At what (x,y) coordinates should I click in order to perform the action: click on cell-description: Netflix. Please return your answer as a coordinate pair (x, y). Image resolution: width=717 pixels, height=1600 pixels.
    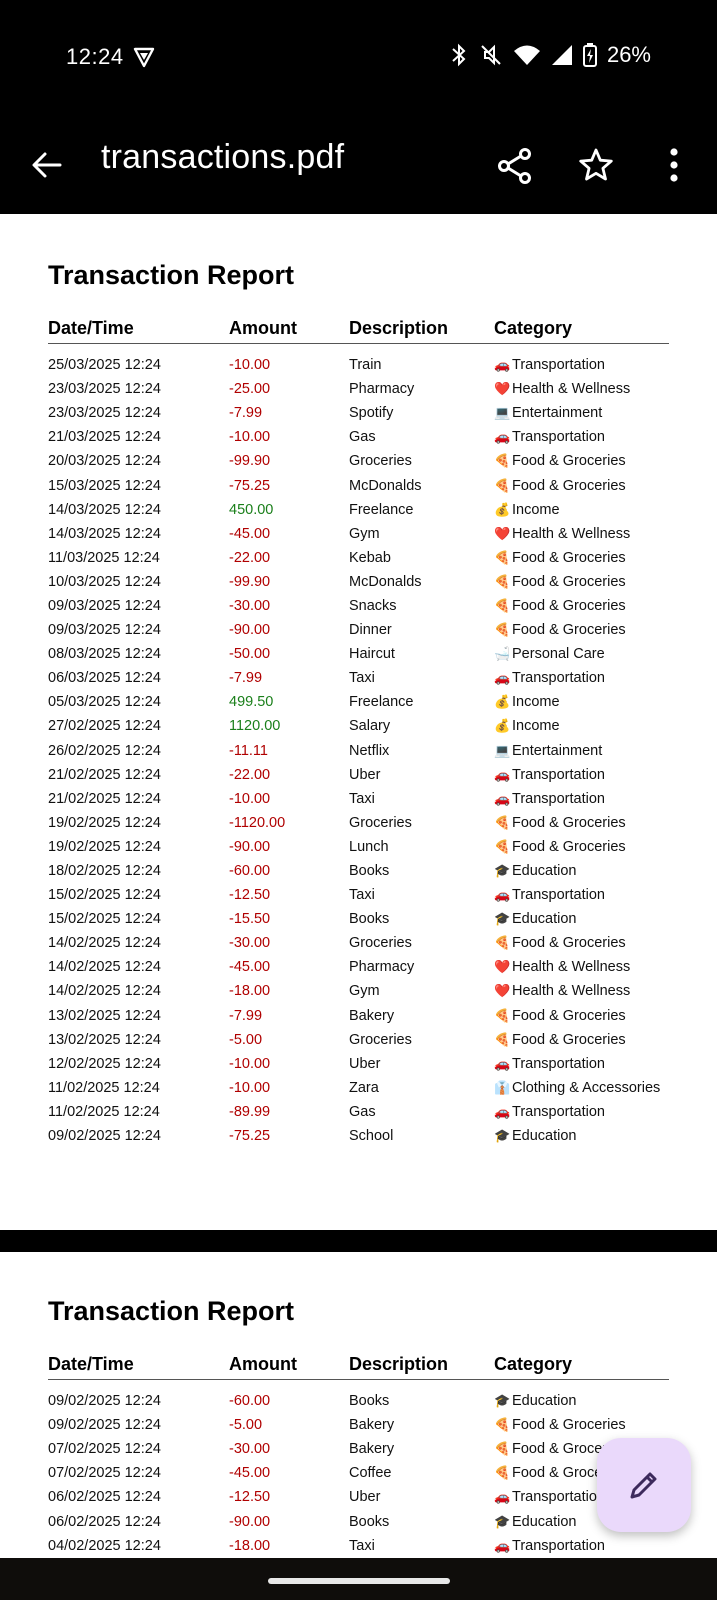
    Looking at the image, I should click on (369, 750).